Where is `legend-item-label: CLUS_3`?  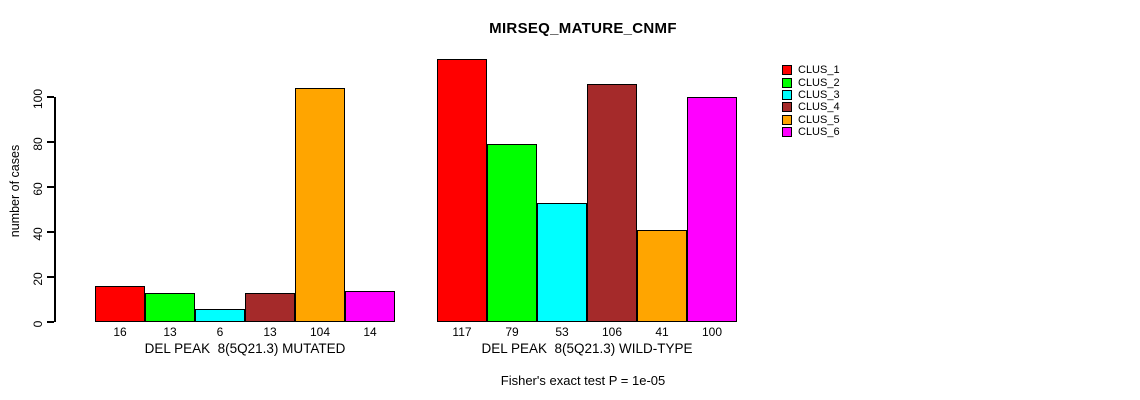 legend-item-label: CLUS_3 is located at coordinates (819, 94).